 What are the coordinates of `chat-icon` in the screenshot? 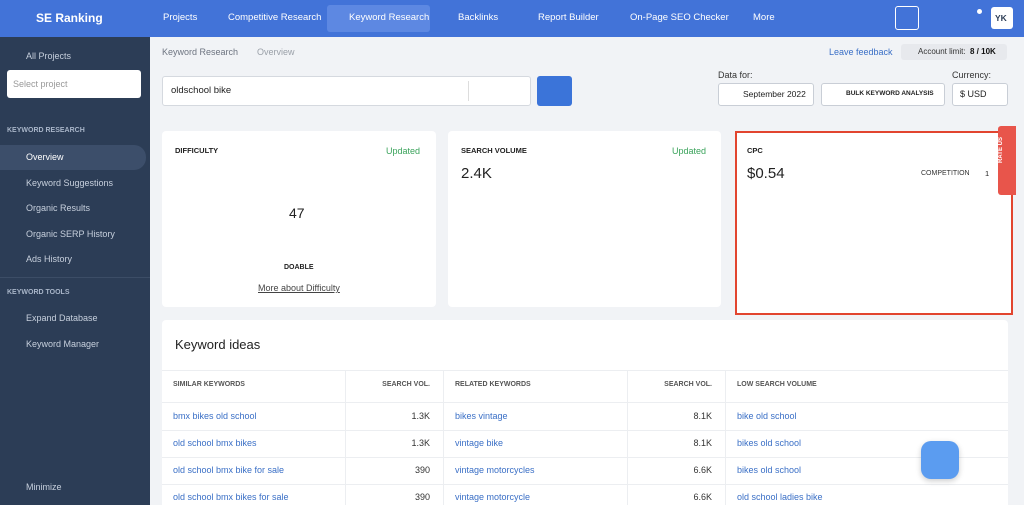 It's located at (940, 460).